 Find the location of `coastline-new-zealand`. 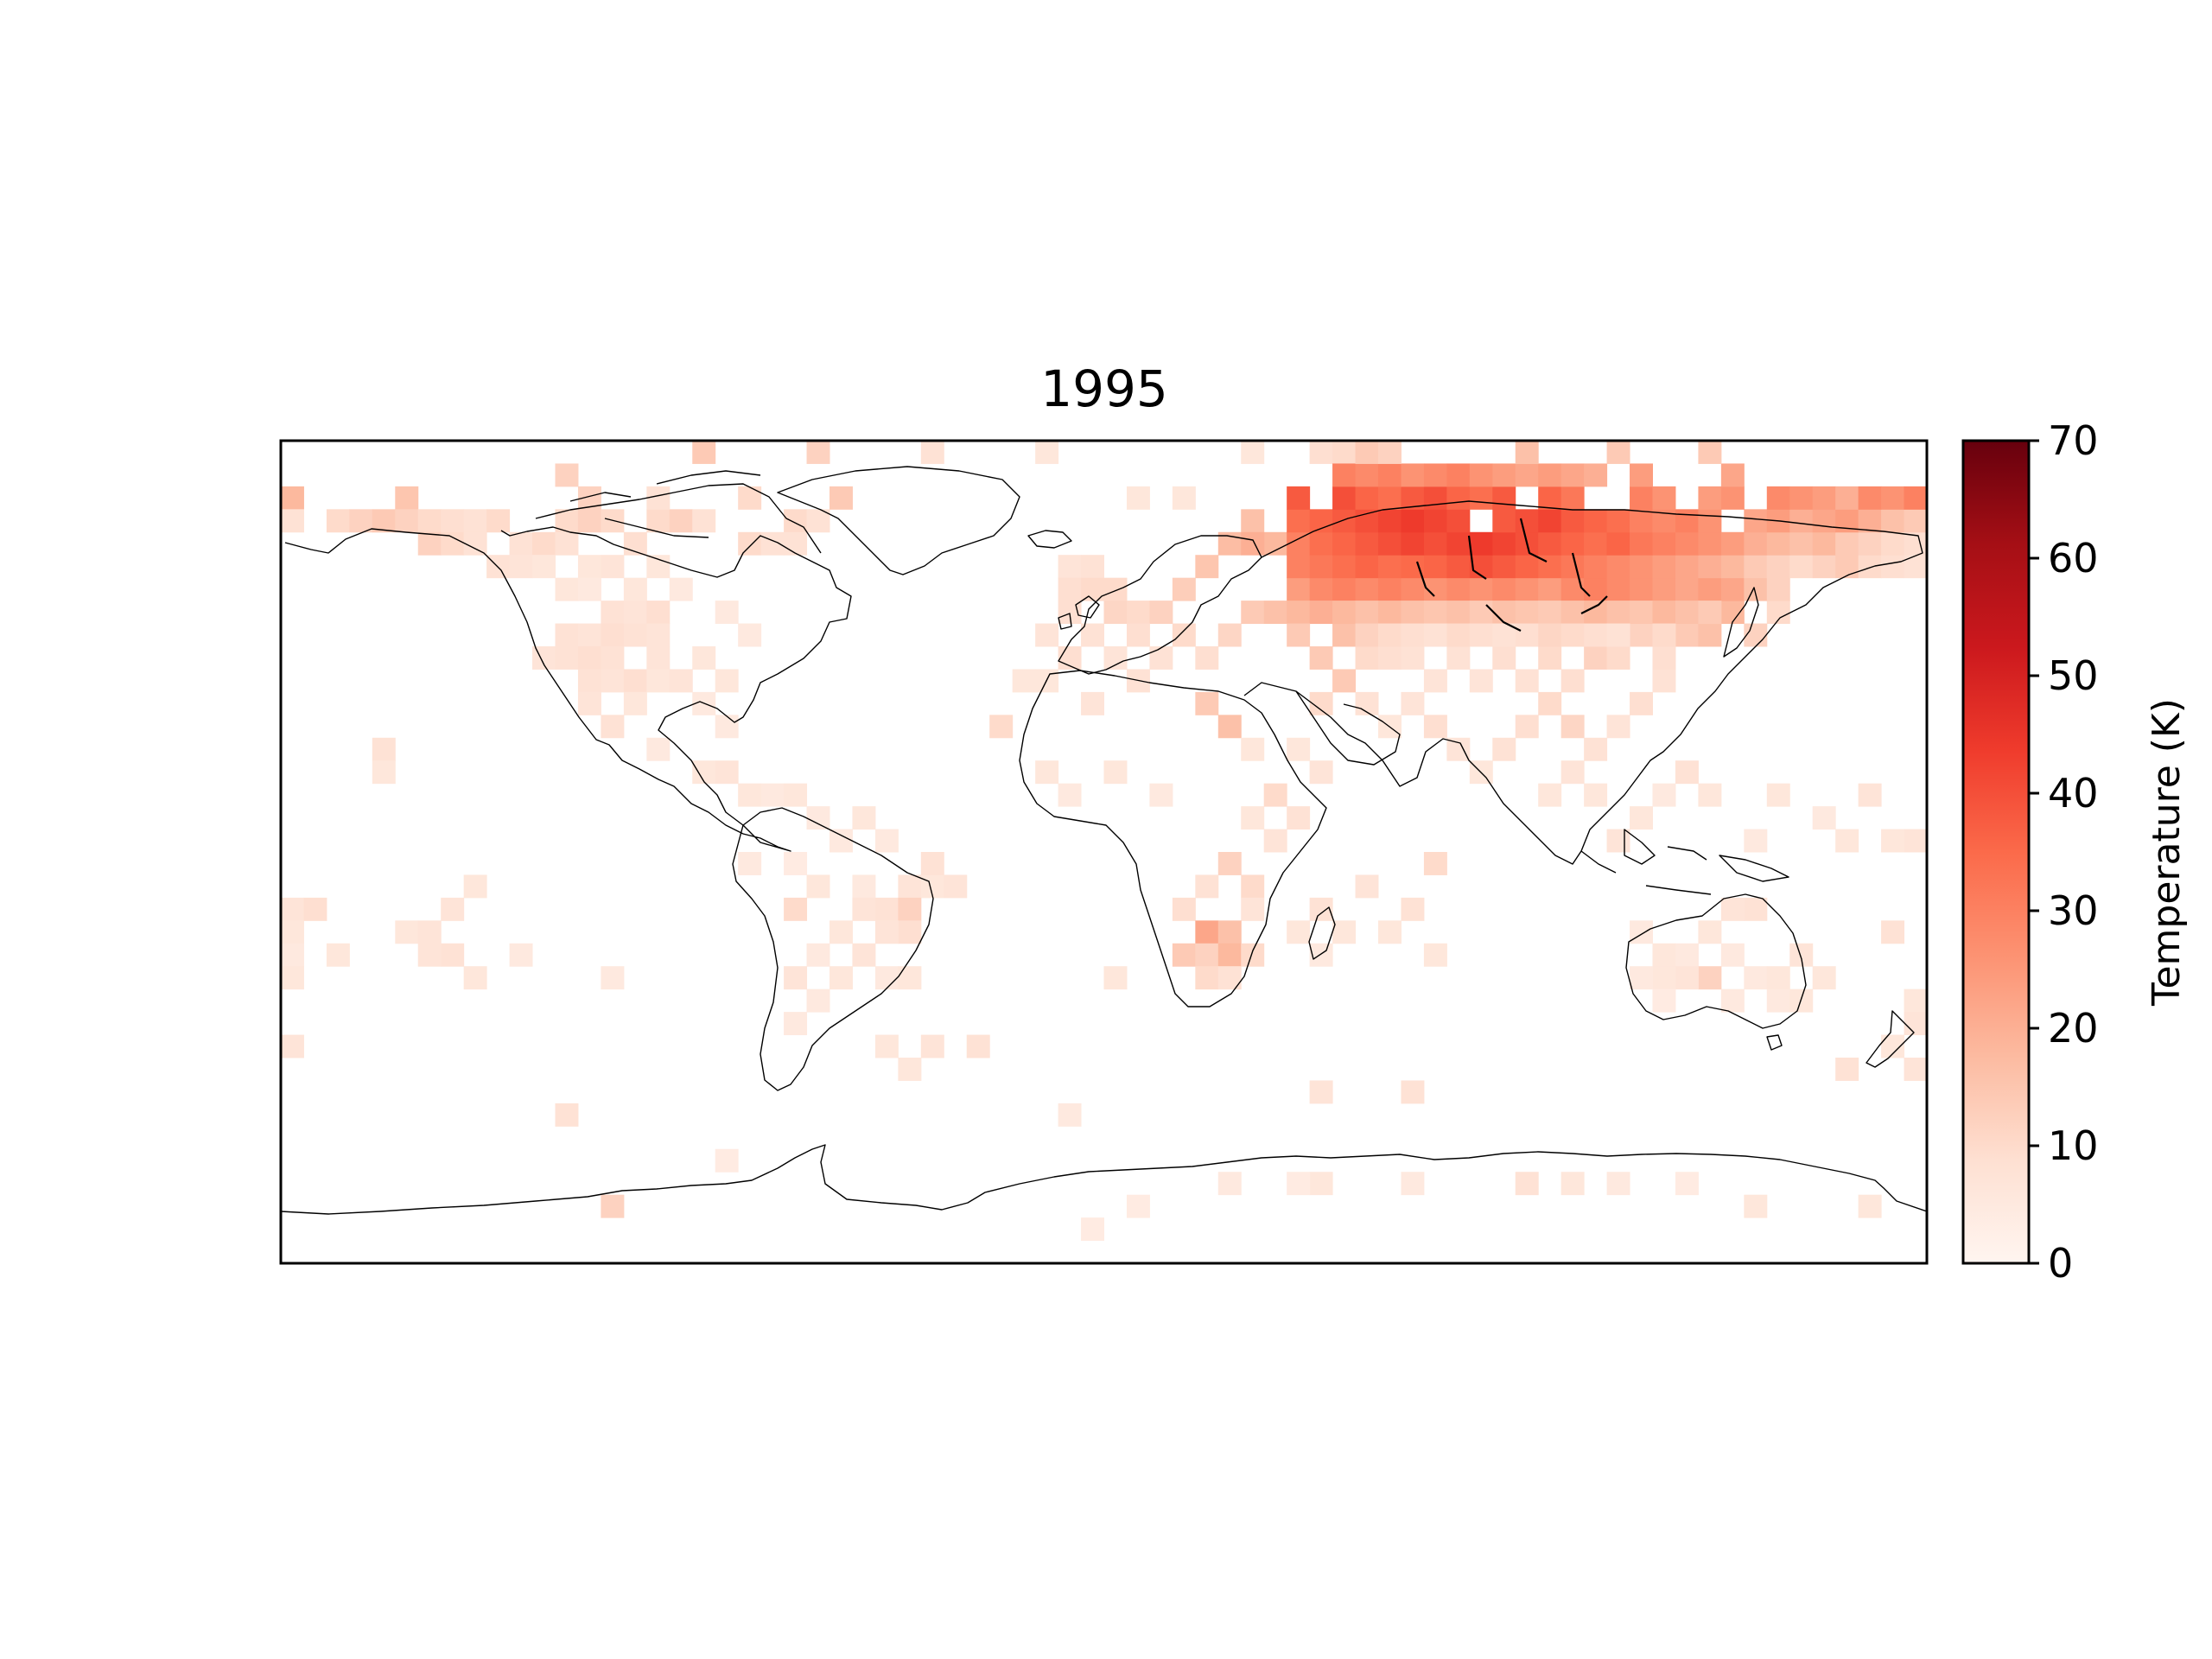

coastline-new-zealand is located at coordinates (1890, 1039).